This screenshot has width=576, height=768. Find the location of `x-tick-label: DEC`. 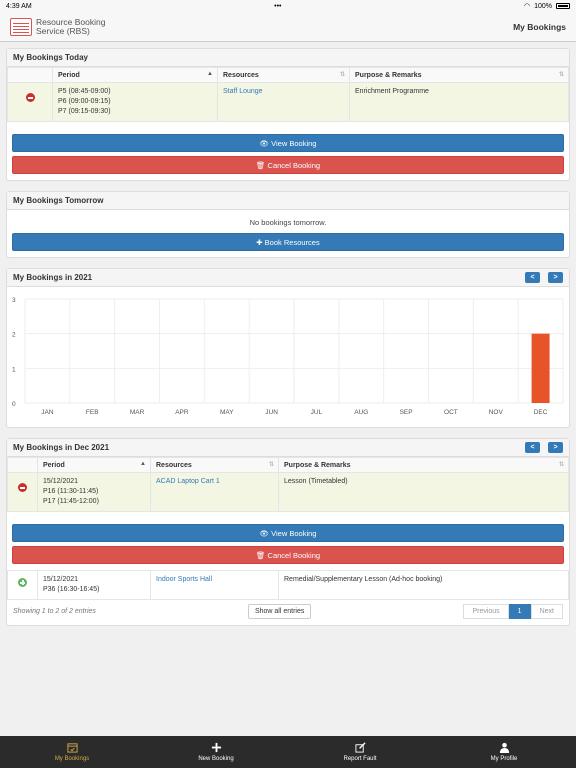

x-tick-label: DEC is located at coordinates (541, 412).